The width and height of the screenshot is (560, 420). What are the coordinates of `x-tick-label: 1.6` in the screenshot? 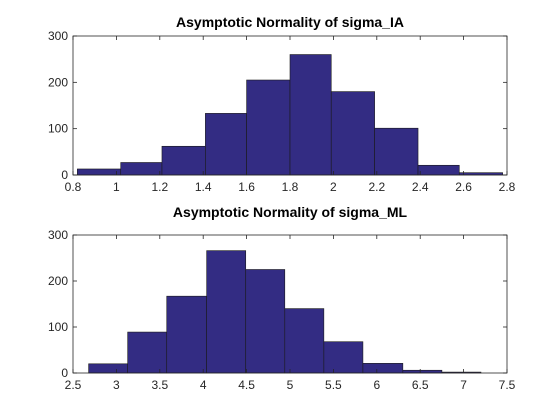 It's located at (246, 187).